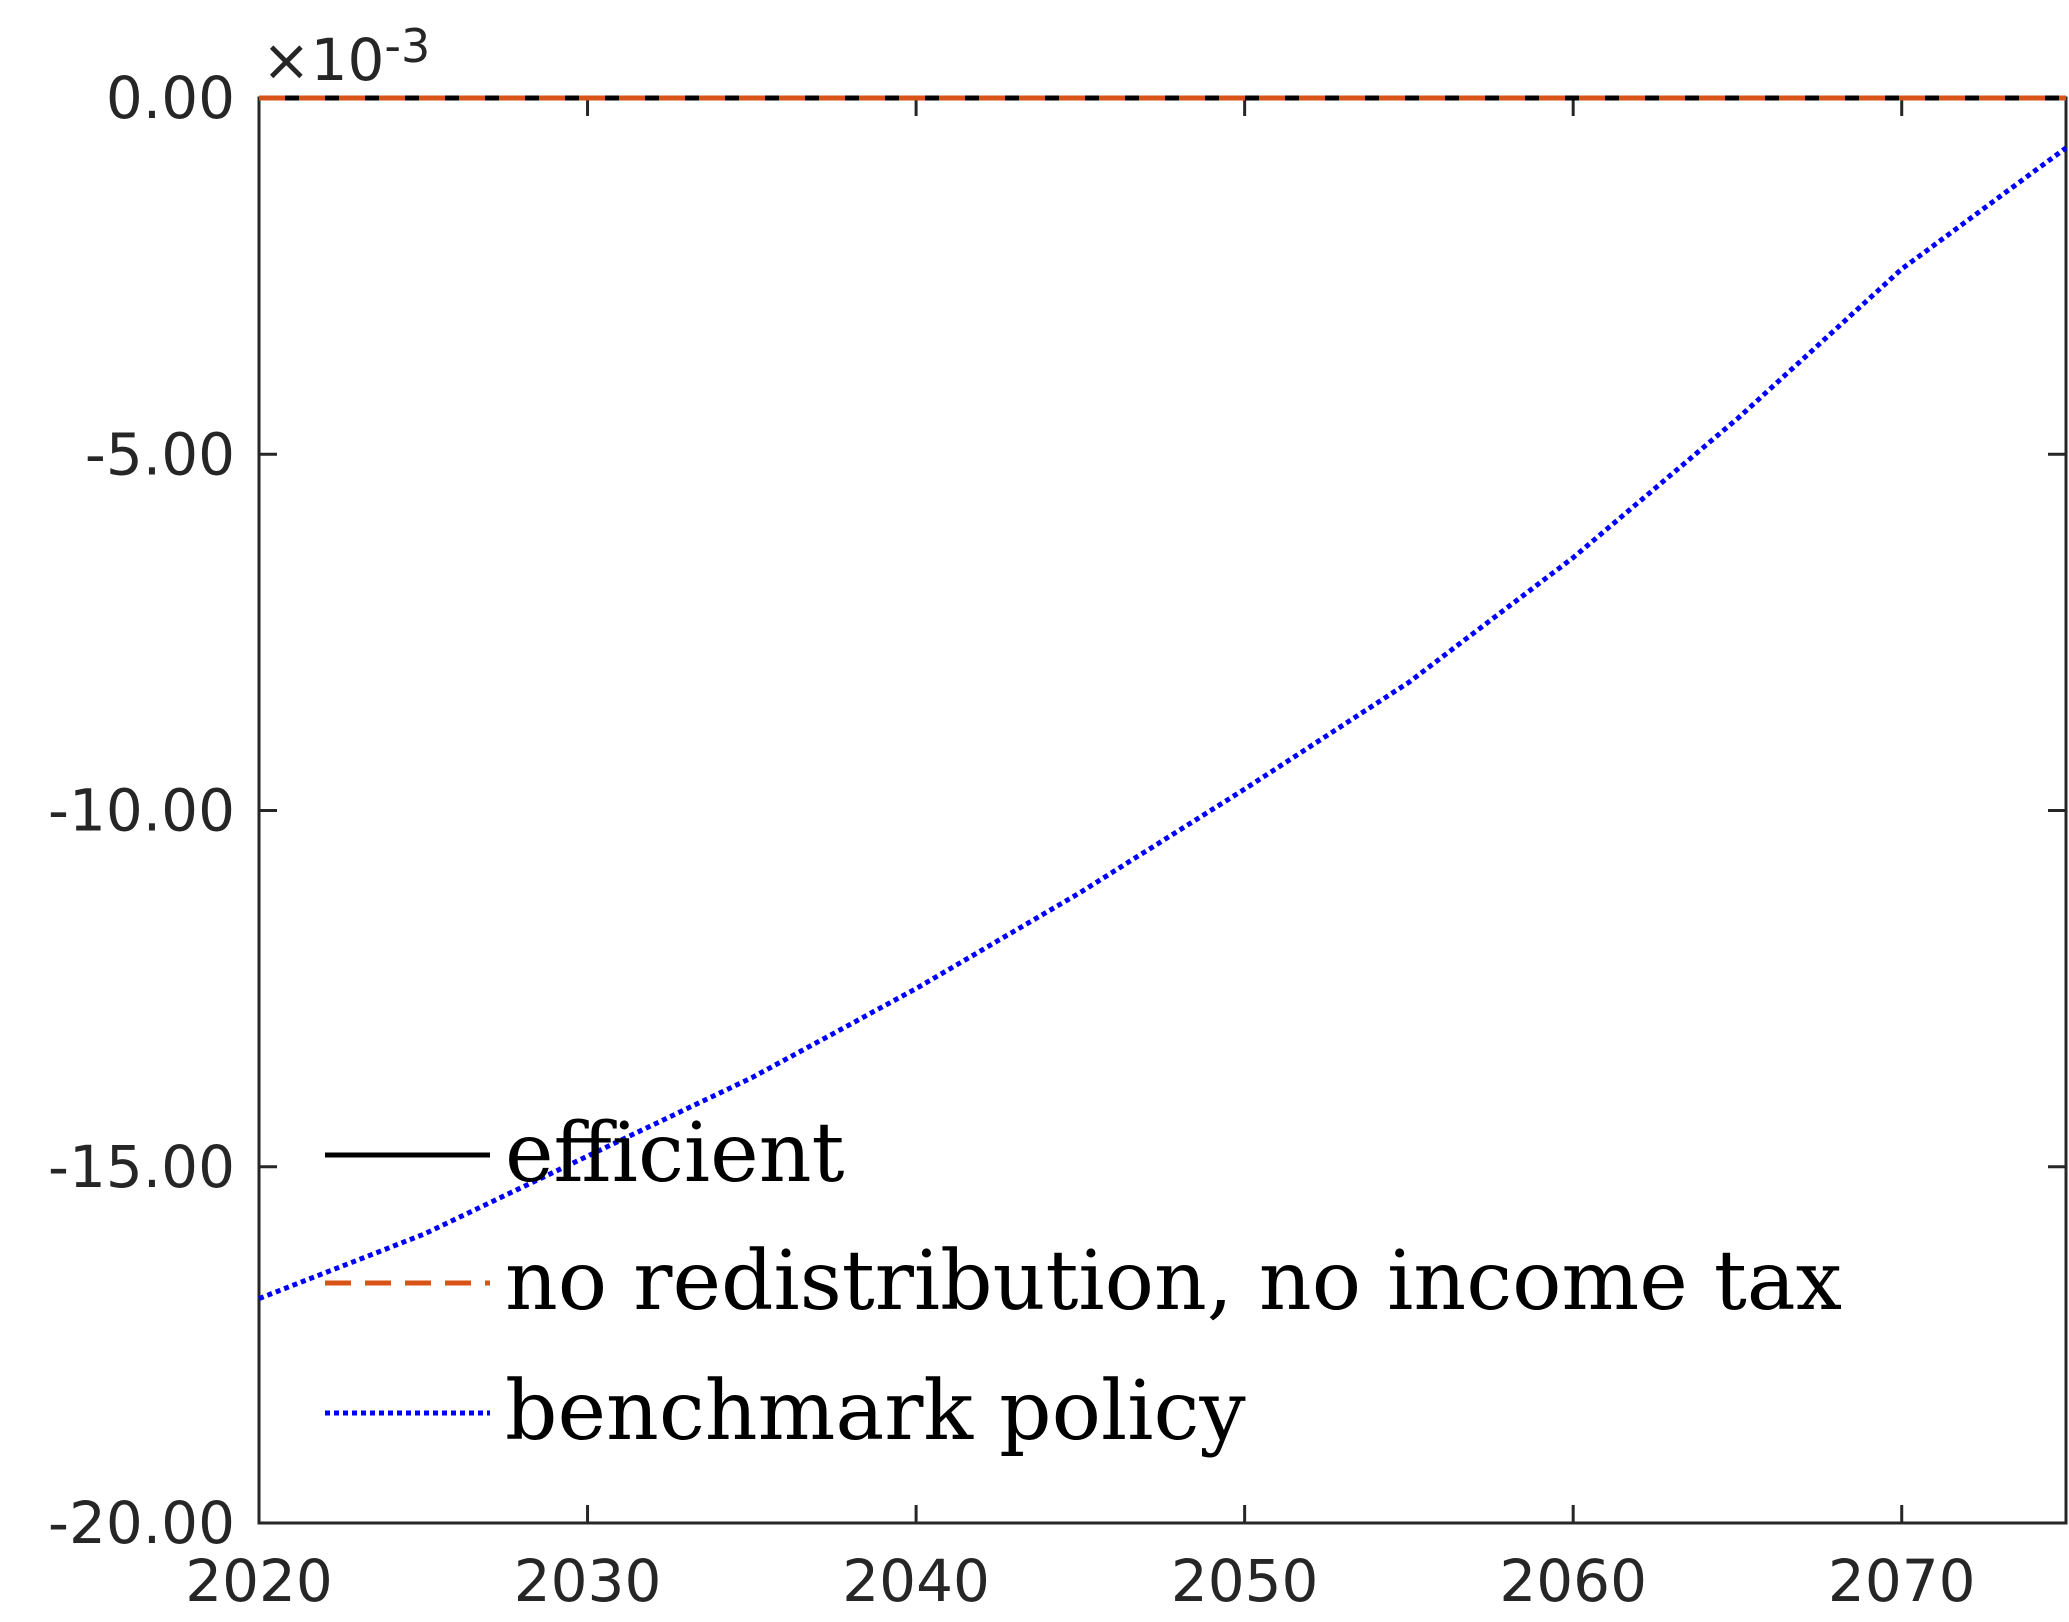  What do you see at coordinates (160, 454) in the screenshot?
I see `y-tick-label: -5.00` at bounding box center [160, 454].